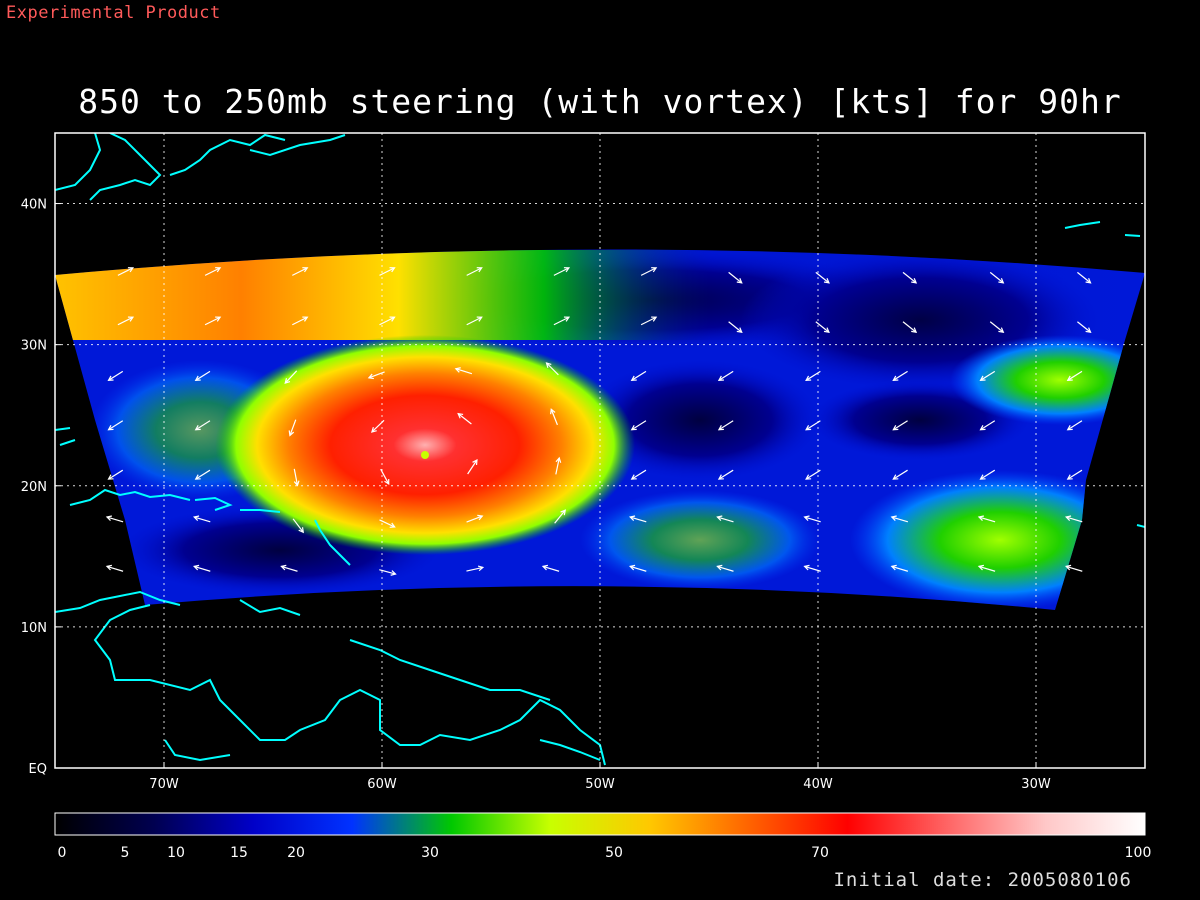 The height and width of the screenshot is (900, 1200). What do you see at coordinates (34, 628) in the screenshot?
I see `lat-tick-label: 10N` at bounding box center [34, 628].